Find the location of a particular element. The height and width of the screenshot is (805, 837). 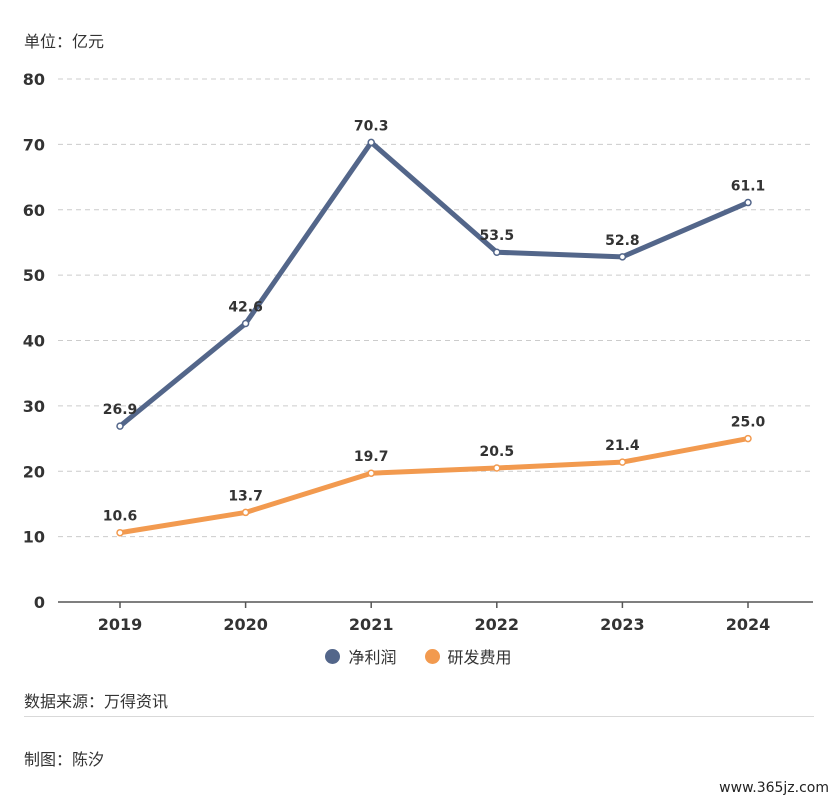

data-source: 数据来源：万得资讯 is located at coordinates (96, 701).